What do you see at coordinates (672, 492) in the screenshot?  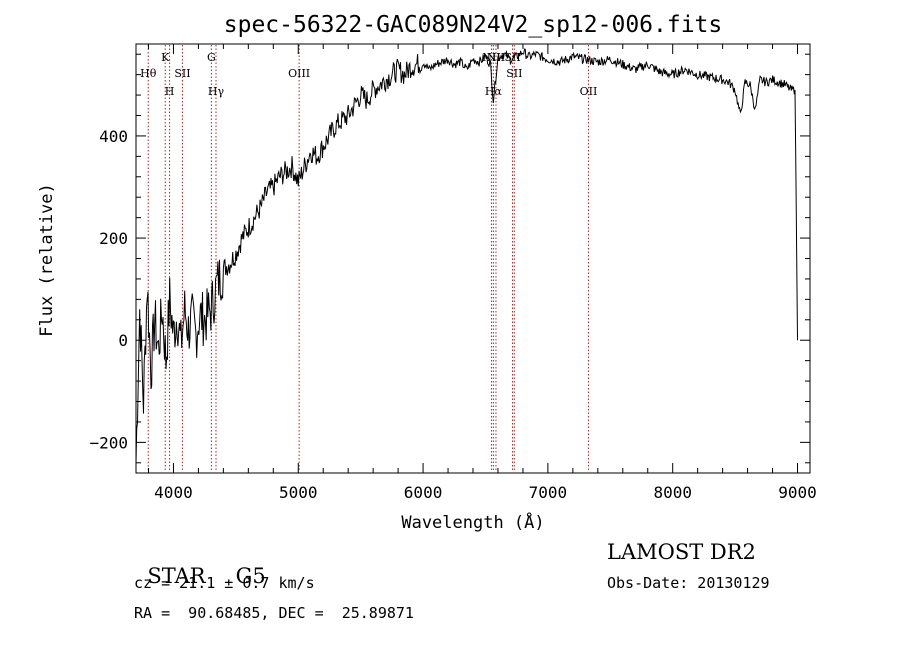 I see `x-tick-label: 8000` at bounding box center [672, 492].